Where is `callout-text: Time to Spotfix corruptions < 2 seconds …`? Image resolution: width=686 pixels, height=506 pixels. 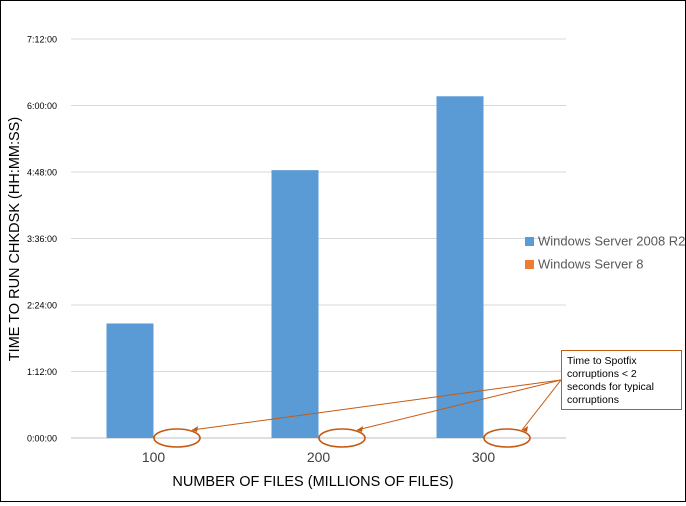 callout-text: Time to Spotfix corruptions < 2 seconds … is located at coordinates (610, 380).